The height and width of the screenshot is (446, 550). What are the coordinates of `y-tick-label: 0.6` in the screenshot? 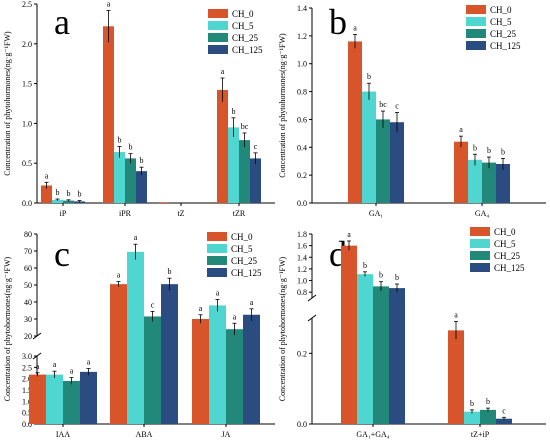 It's located at (302, 119).